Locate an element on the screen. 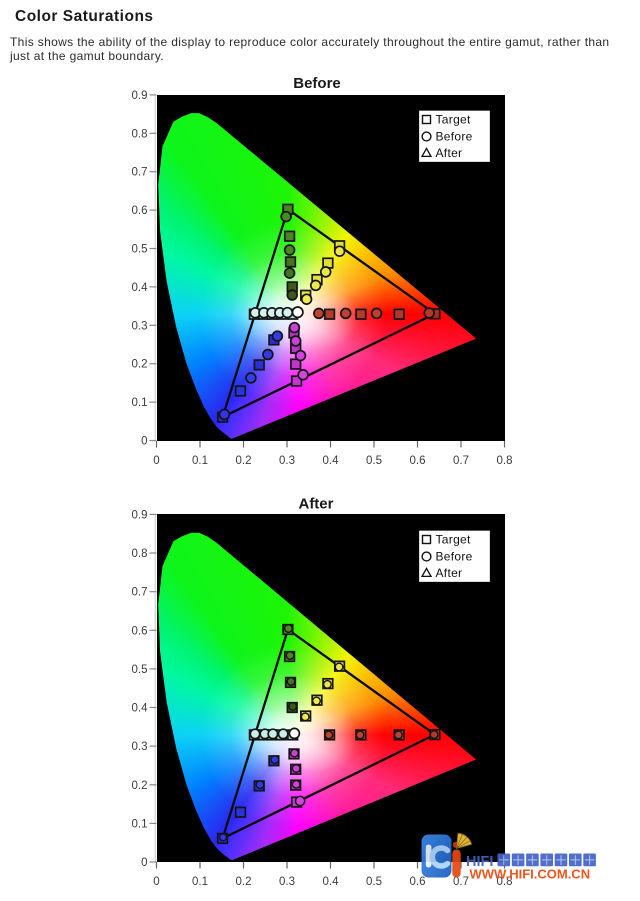 The width and height of the screenshot is (640, 901). svg-text: WWW.HIFI.COM.CN is located at coordinates (530, 874).